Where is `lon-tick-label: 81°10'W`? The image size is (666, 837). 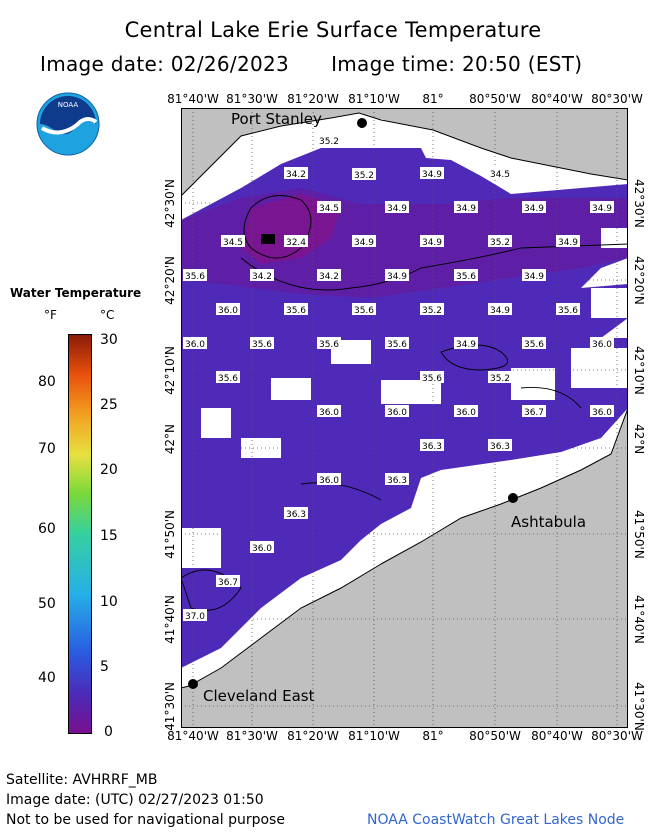 lon-tick-label: 81°10'W is located at coordinates (374, 99).